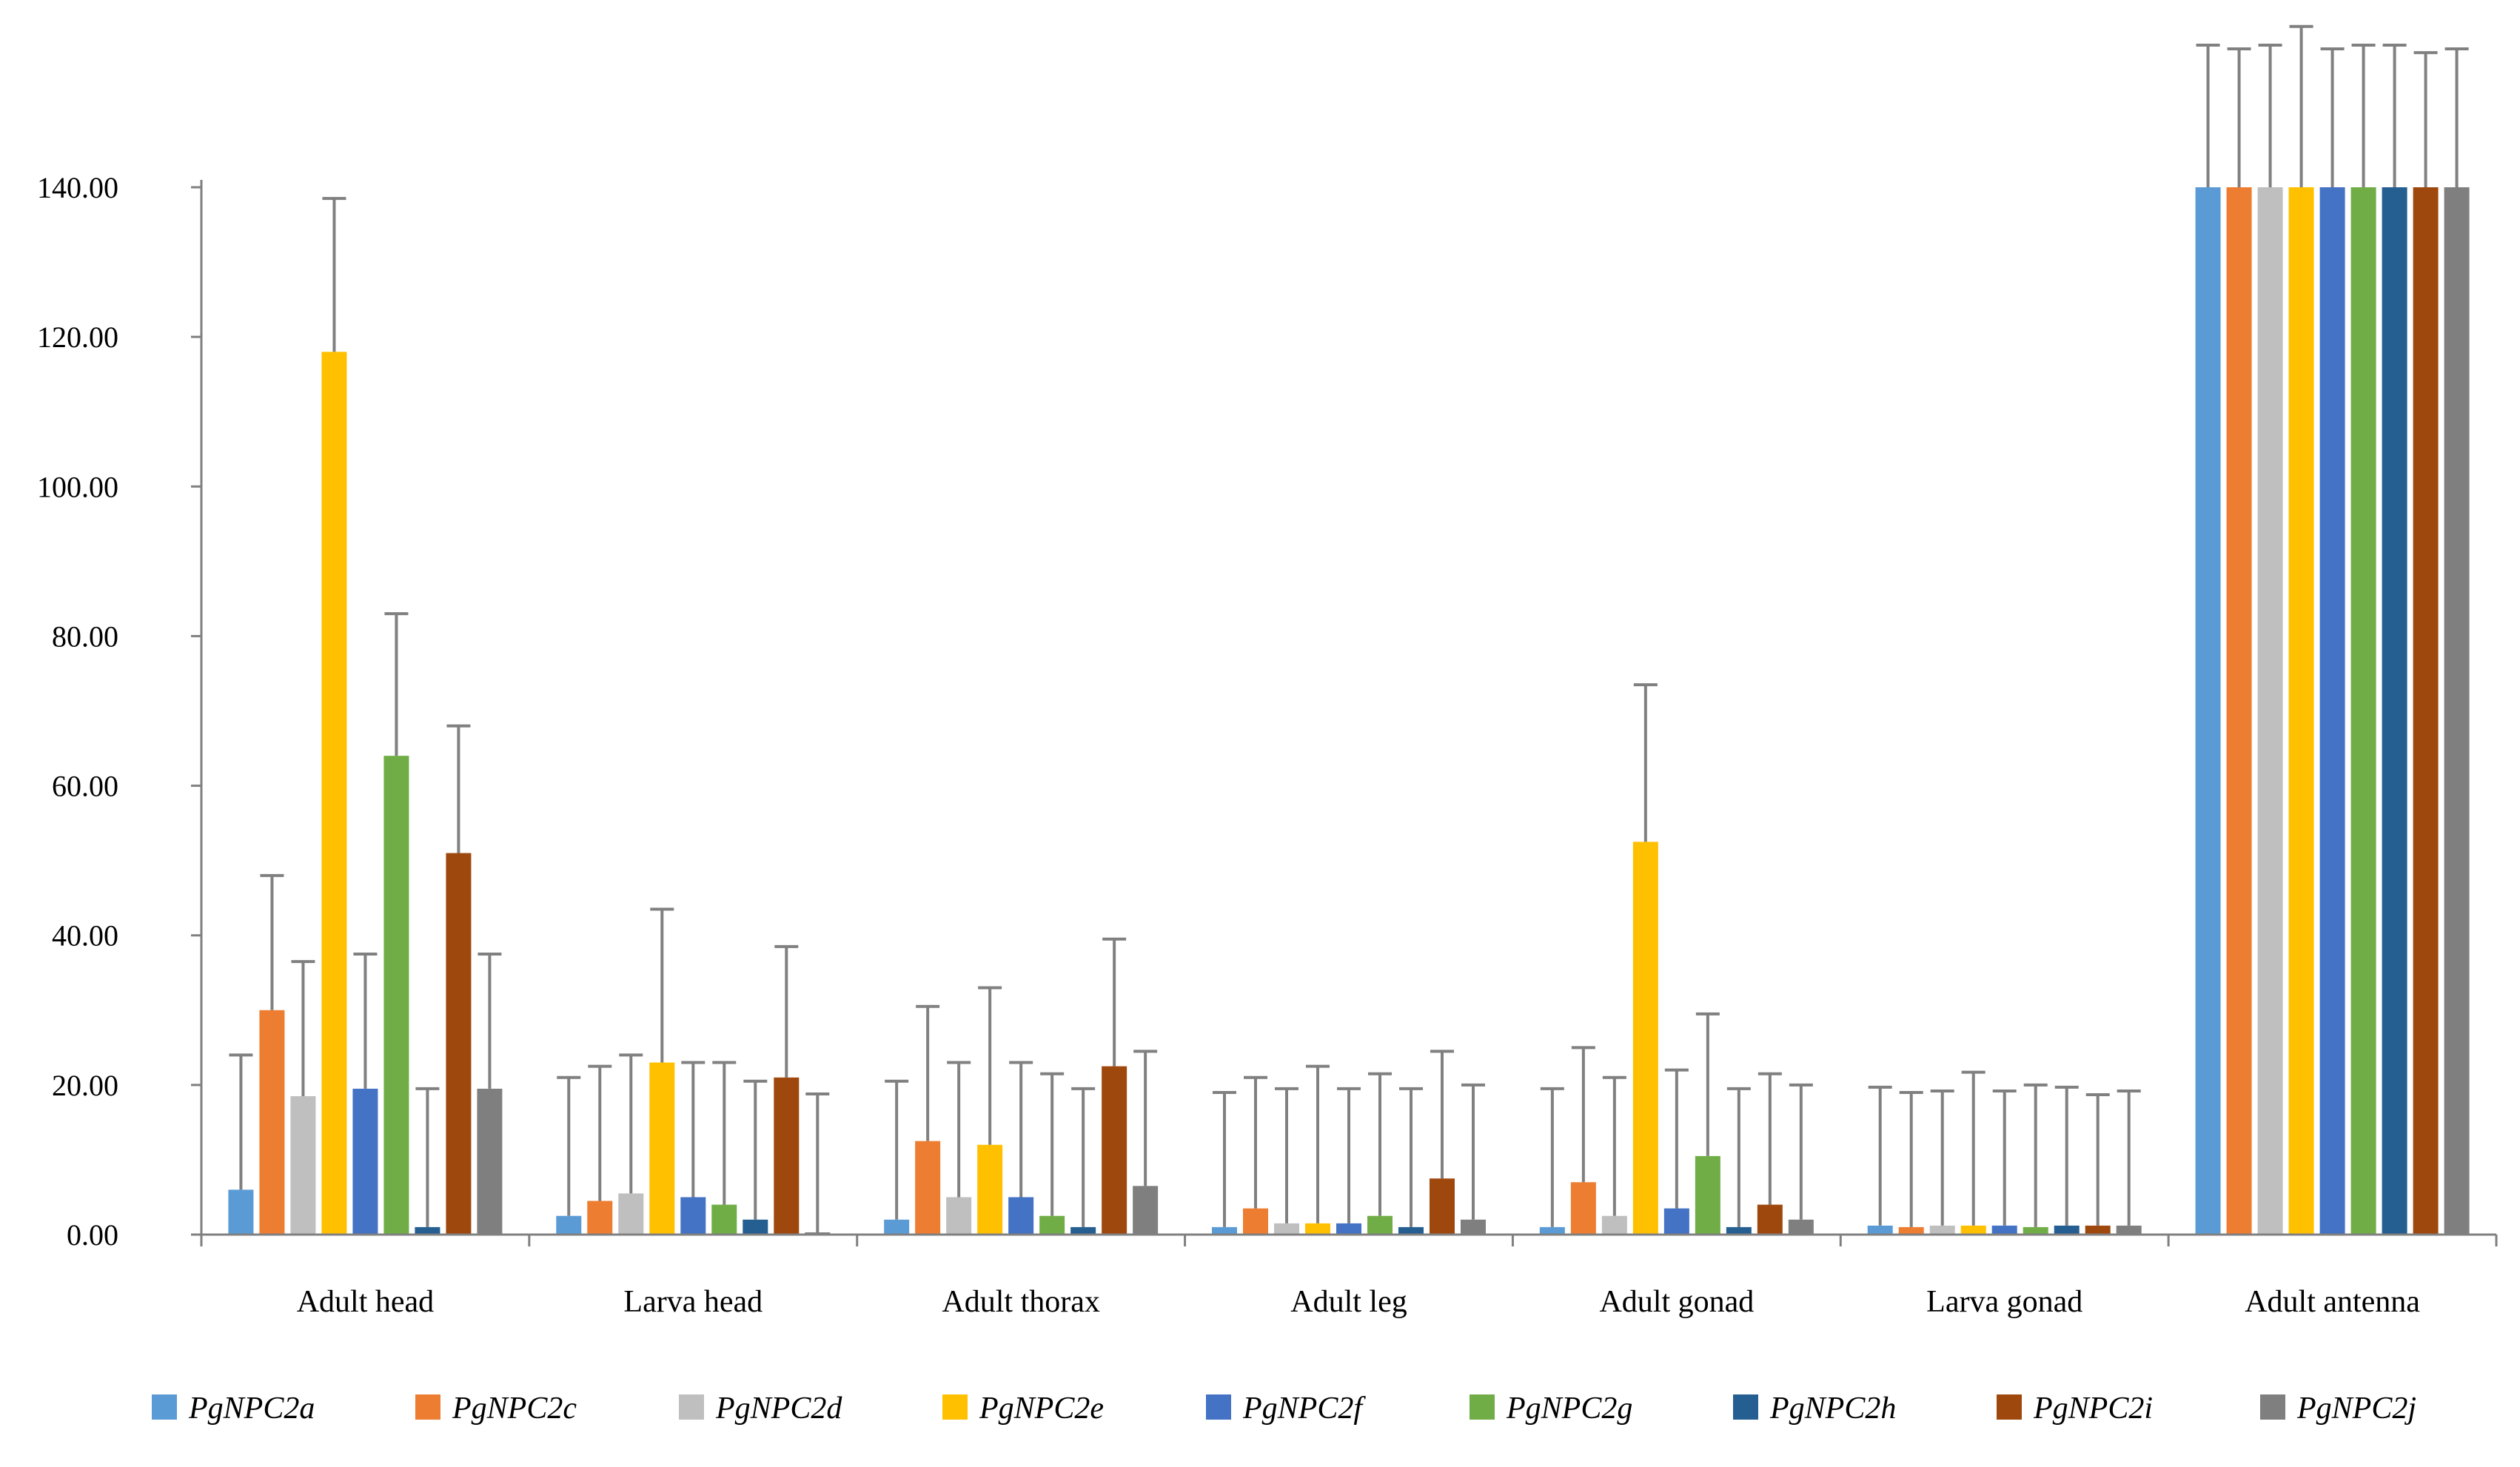 This screenshot has height=1467, width=2520. What do you see at coordinates (1677, 1302) in the screenshot?
I see `category-label: Adult gonad` at bounding box center [1677, 1302].